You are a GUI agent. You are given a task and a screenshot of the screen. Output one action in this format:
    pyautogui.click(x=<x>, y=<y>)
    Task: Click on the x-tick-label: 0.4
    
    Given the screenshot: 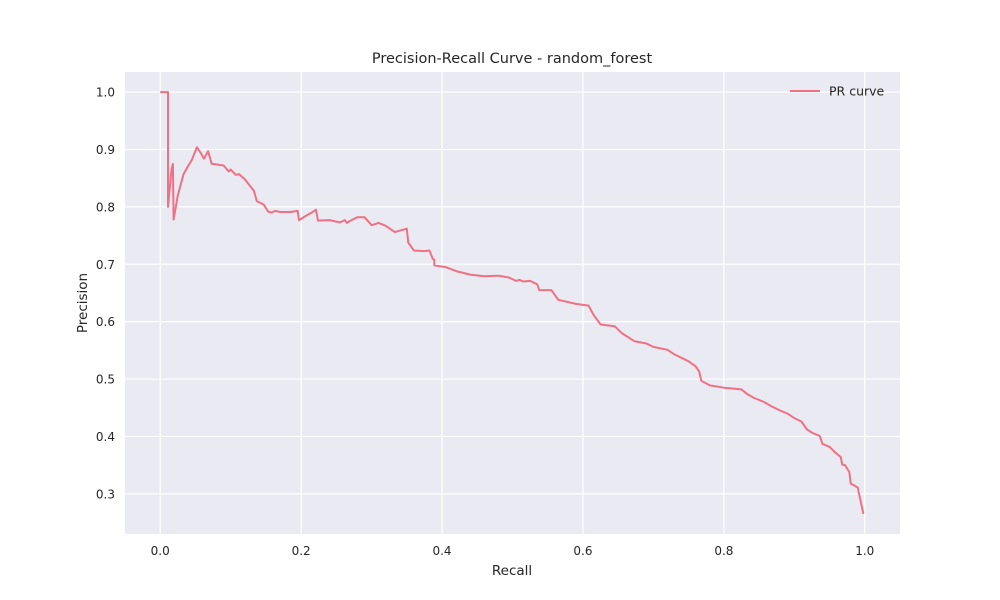 What is the action you would take?
    pyautogui.click(x=441, y=551)
    